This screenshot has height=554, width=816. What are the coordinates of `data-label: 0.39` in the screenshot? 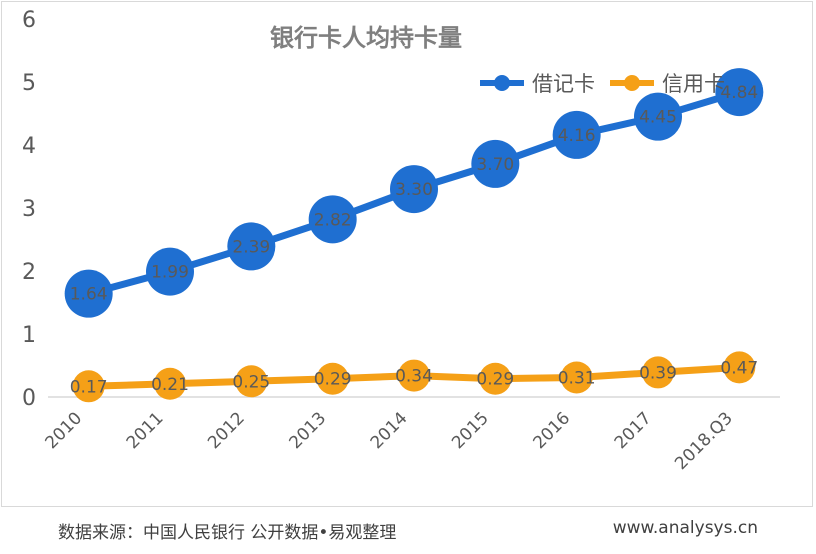 It's located at (658, 373).